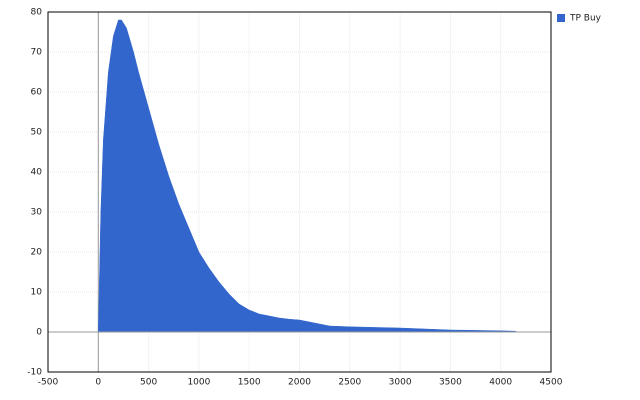  Describe the element at coordinates (299, 383) in the screenshot. I see `x-tick-label: 2000` at that location.